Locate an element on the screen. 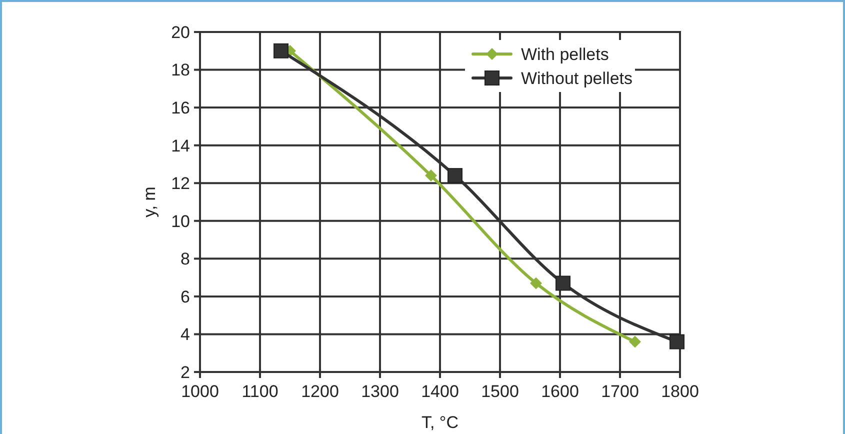  y-tick-label: 4 is located at coordinates (185, 334).